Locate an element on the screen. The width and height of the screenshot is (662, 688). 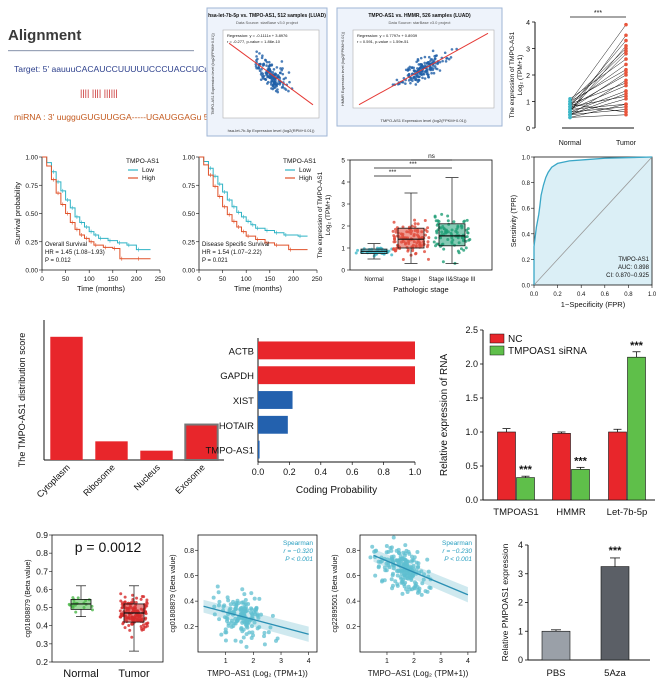
e-xtick-label: 200 is located at coordinates (293, 279).